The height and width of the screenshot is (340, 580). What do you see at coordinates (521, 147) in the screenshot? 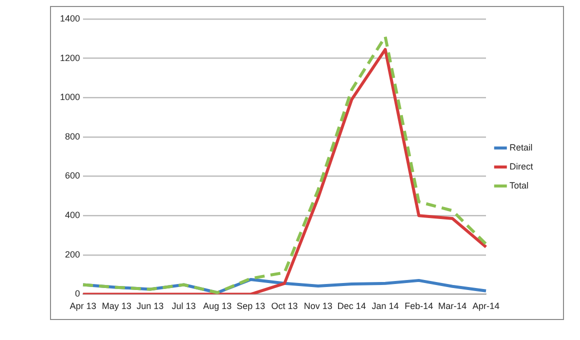
I see `legend-label: Retail` at bounding box center [521, 147].